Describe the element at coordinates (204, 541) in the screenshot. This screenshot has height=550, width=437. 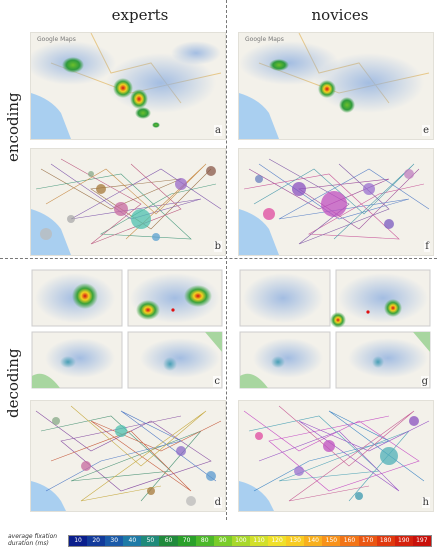
I see `legend-cell: 80` at that location.